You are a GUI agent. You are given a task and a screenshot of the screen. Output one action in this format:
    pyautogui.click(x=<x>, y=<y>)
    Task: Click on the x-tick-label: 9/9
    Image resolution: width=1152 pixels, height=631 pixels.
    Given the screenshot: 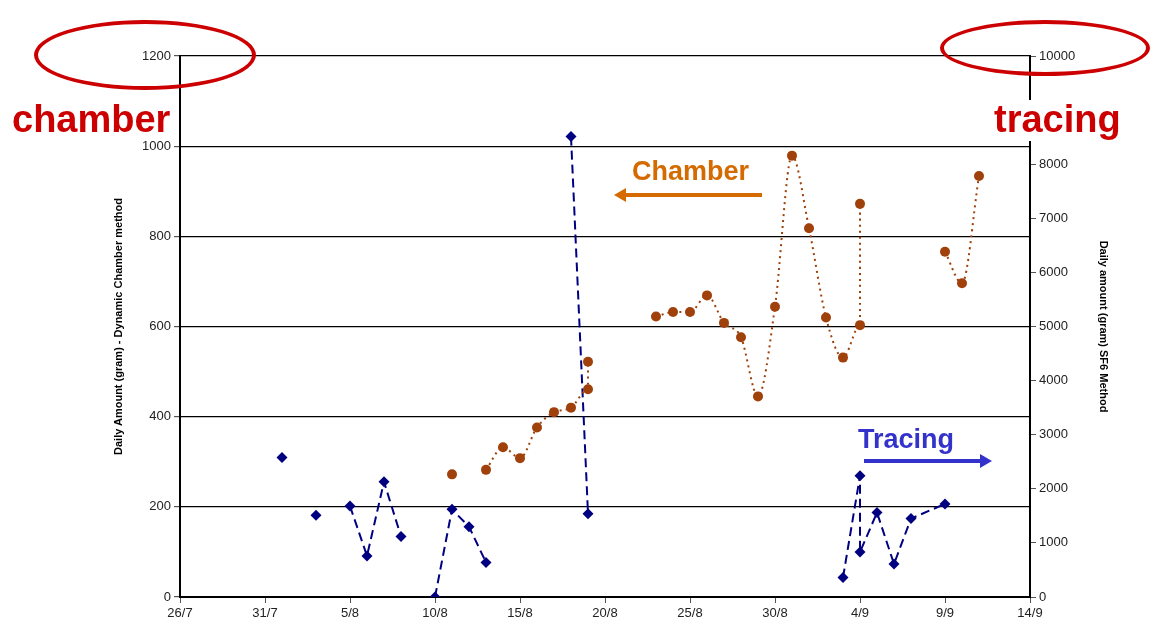 What is the action you would take?
    pyautogui.click(x=945, y=613)
    